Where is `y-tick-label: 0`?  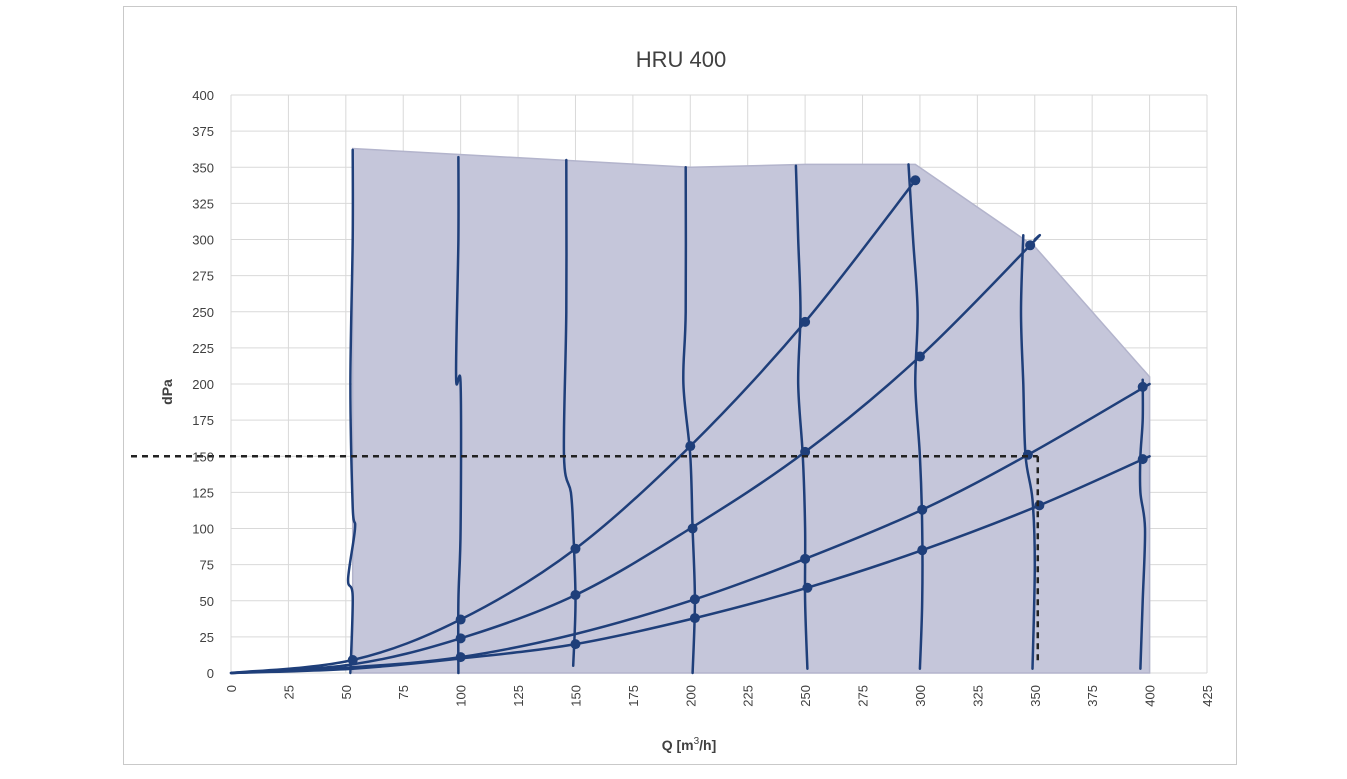
y-tick-label: 0 is located at coordinates (210, 673).